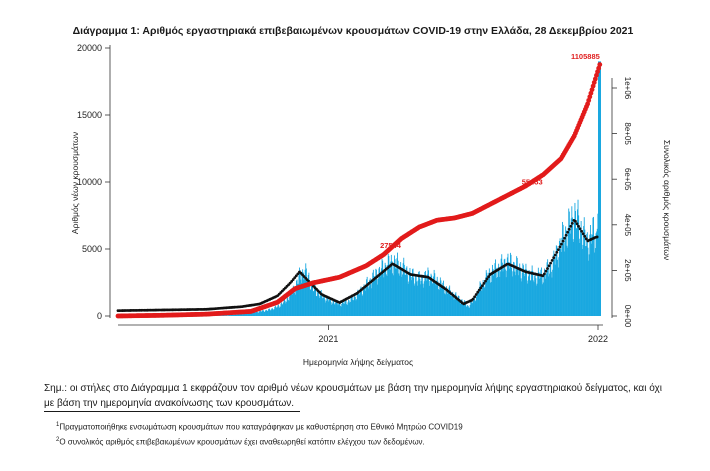 This screenshot has height=471, width=710. What do you see at coordinates (99, 316) in the screenshot?
I see `y-left-tick-0: 0` at bounding box center [99, 316].